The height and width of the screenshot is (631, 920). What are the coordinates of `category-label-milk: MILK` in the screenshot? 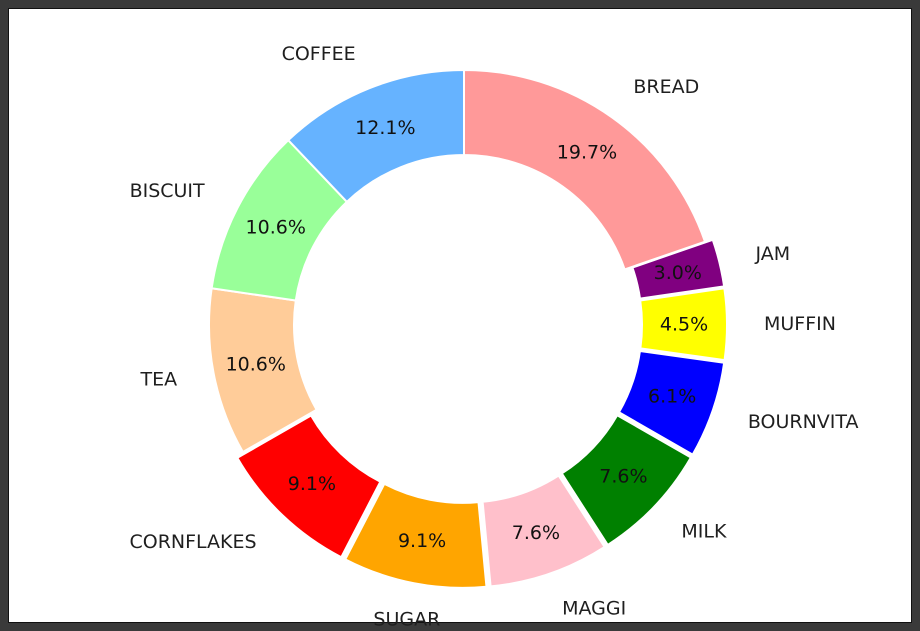 It's located at (704, 532).